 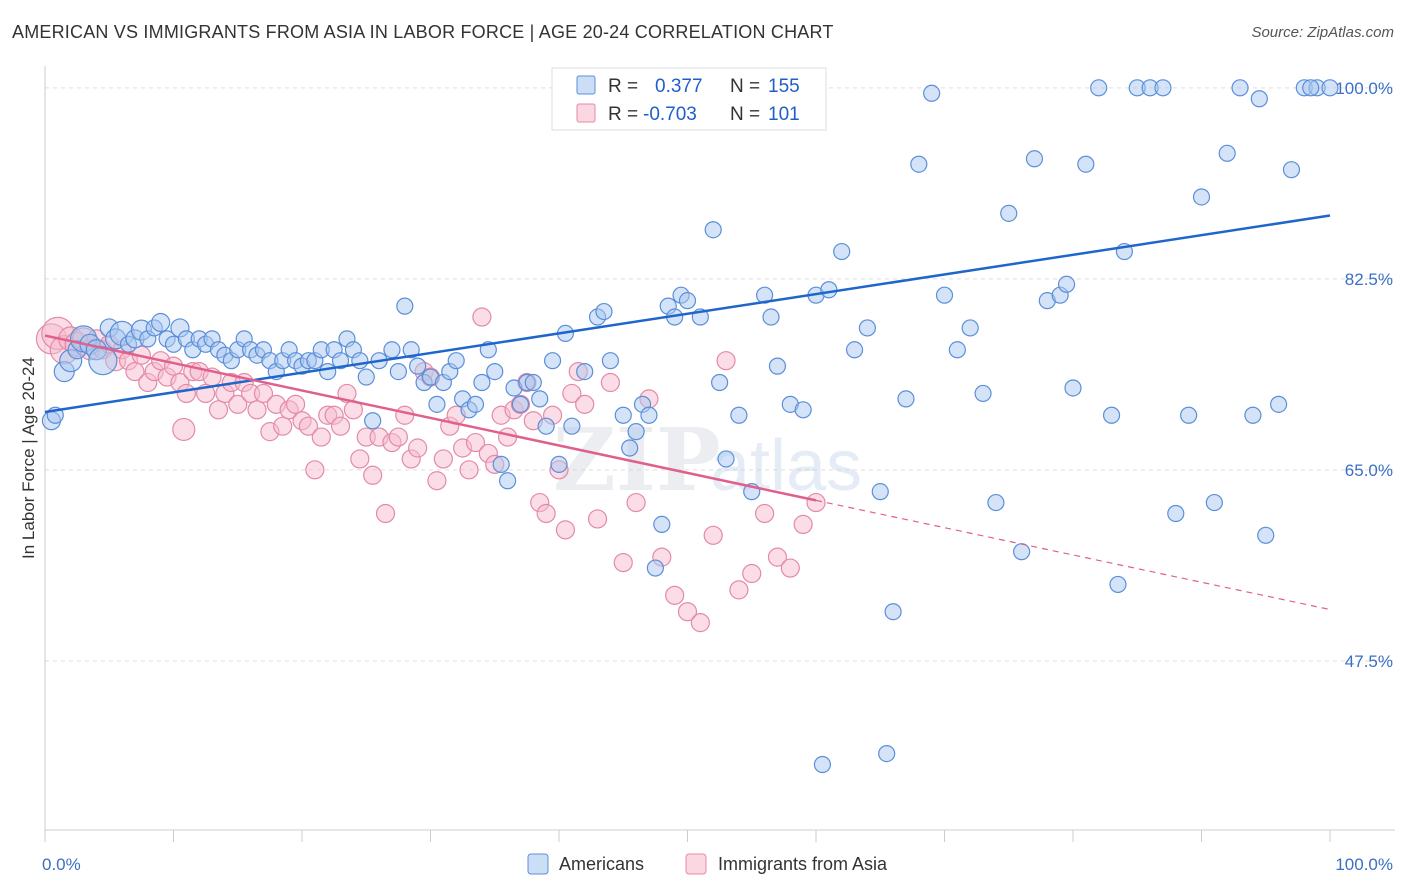 I want to click on legend-r-value-1: 0.377, so click(x=679, y=86).